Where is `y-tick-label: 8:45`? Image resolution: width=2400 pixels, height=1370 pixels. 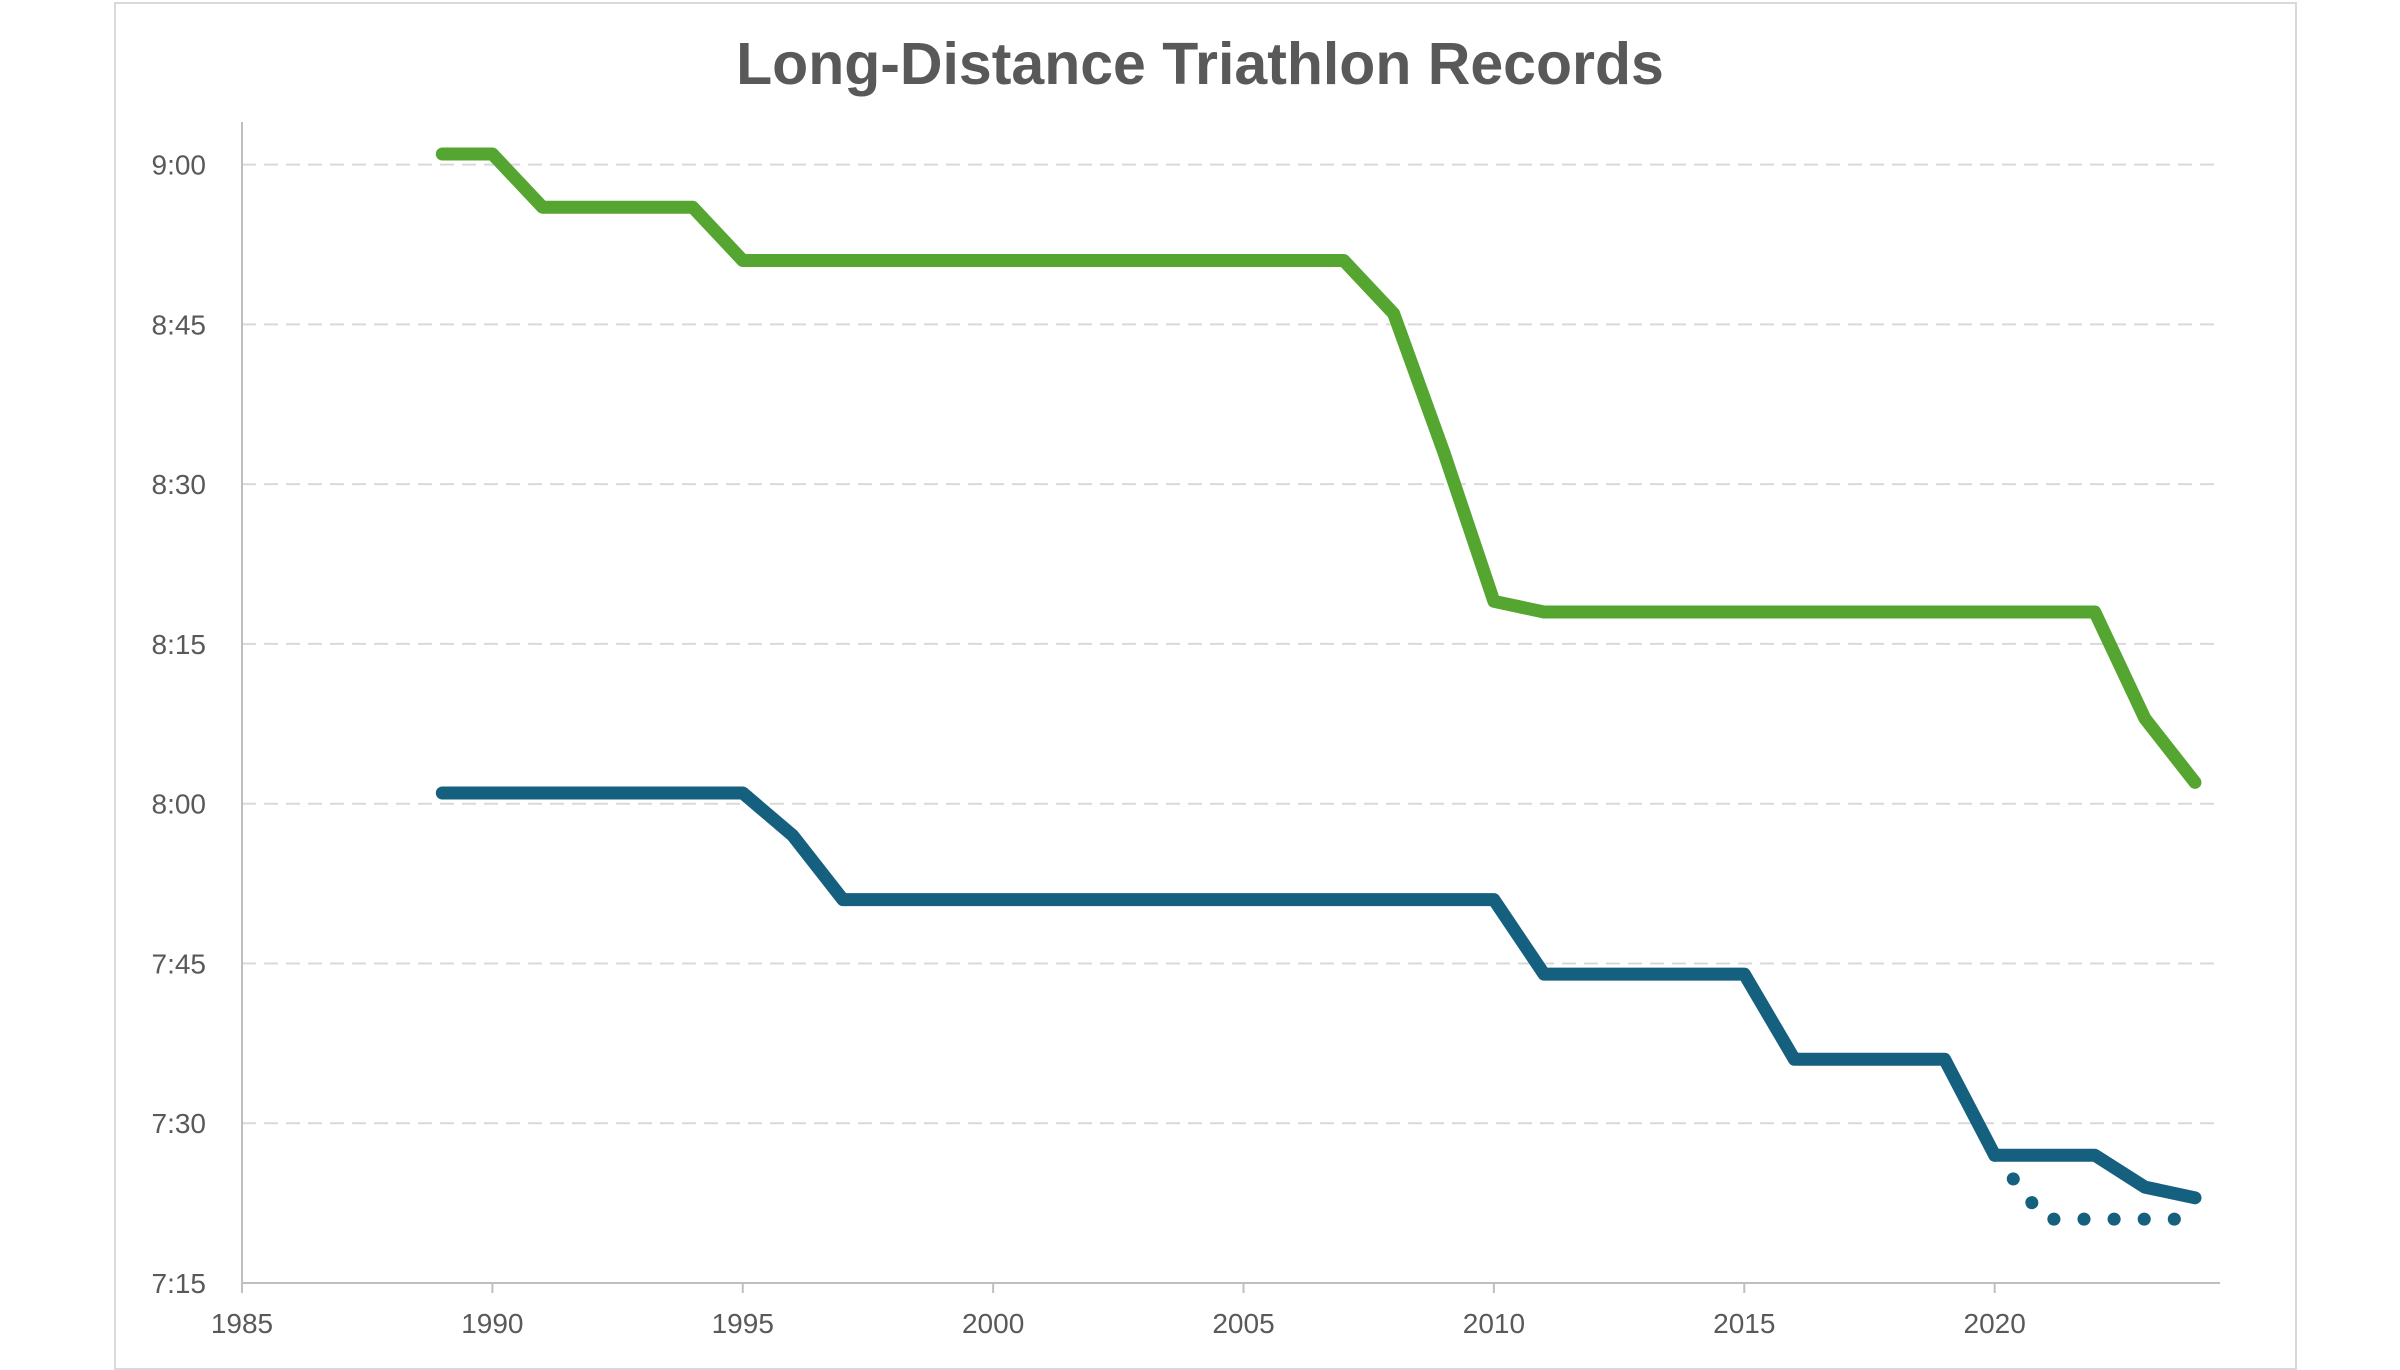 y-tick-label: 8:45 is located at coordinates (179, 324).